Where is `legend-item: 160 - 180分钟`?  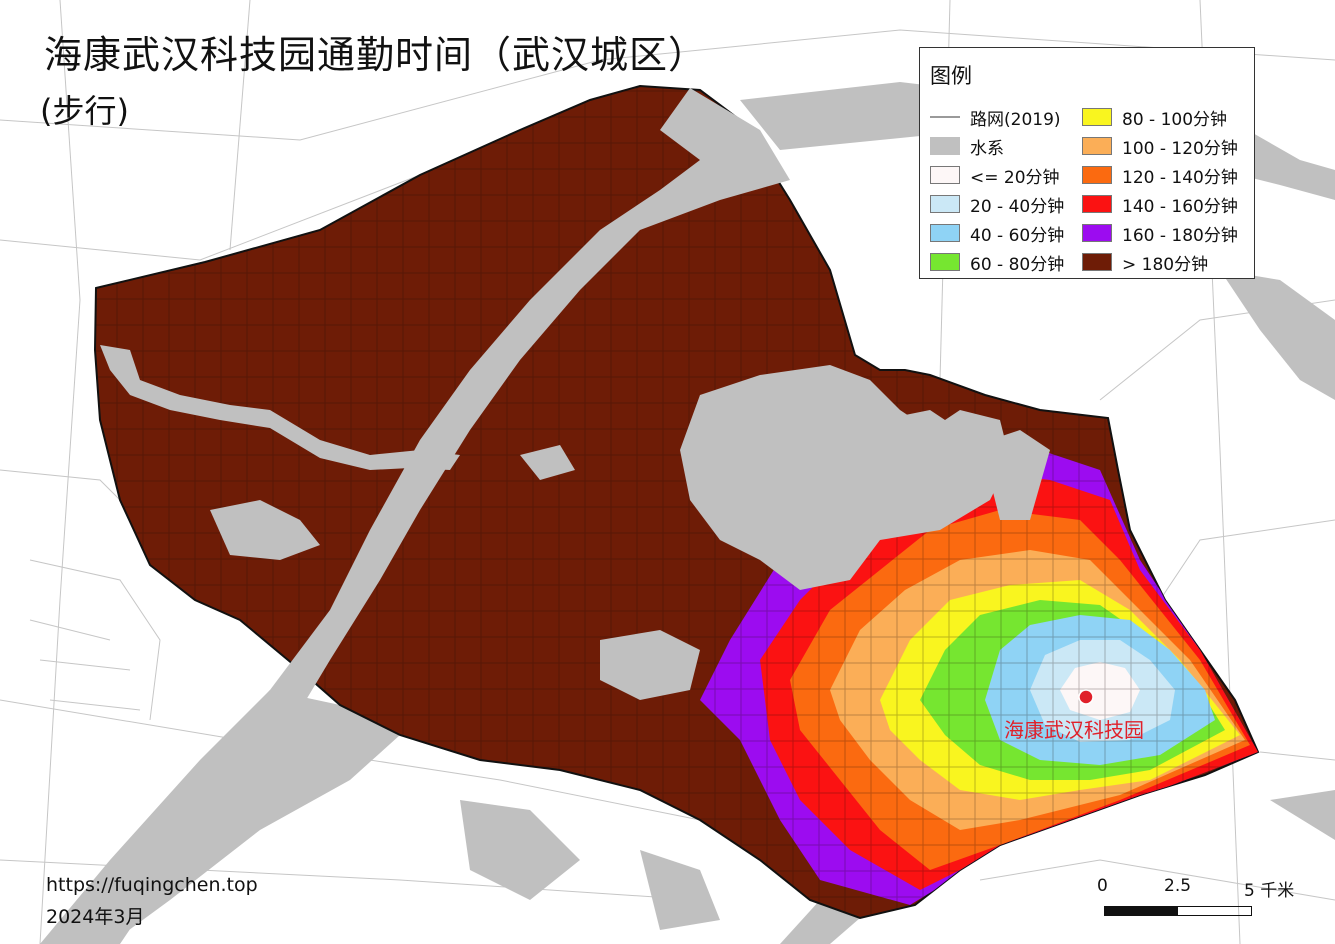 legend-item: 160 - 180分钟 is located at coordinates (1160, 234).